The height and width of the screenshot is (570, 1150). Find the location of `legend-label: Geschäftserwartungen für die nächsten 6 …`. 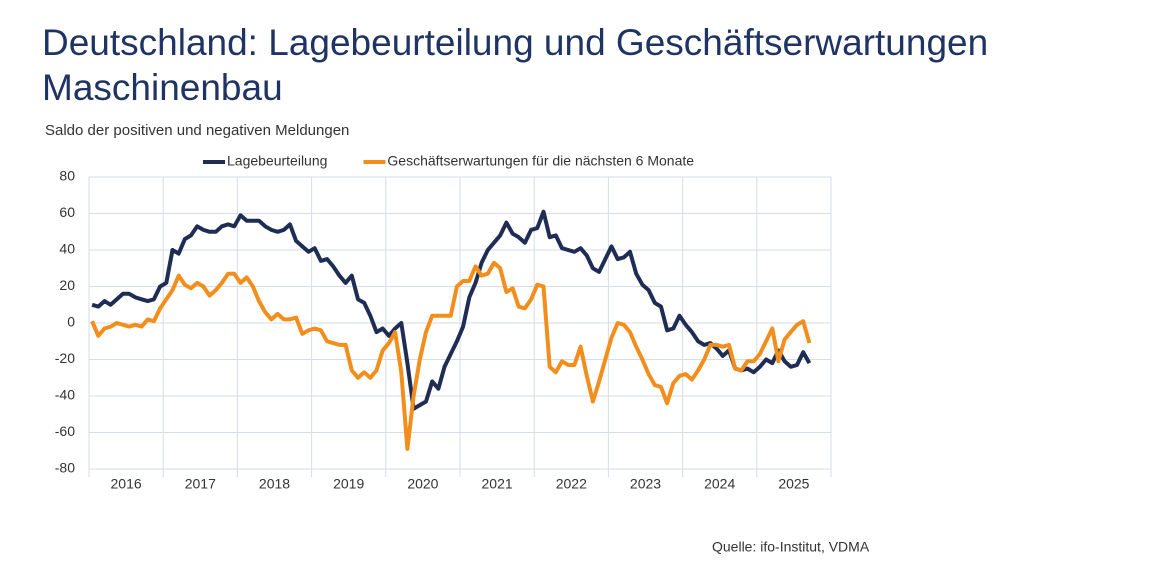

legend-label: Geschäftserwartungen für die nächsten 6 … is located at coordinates (540, 161).